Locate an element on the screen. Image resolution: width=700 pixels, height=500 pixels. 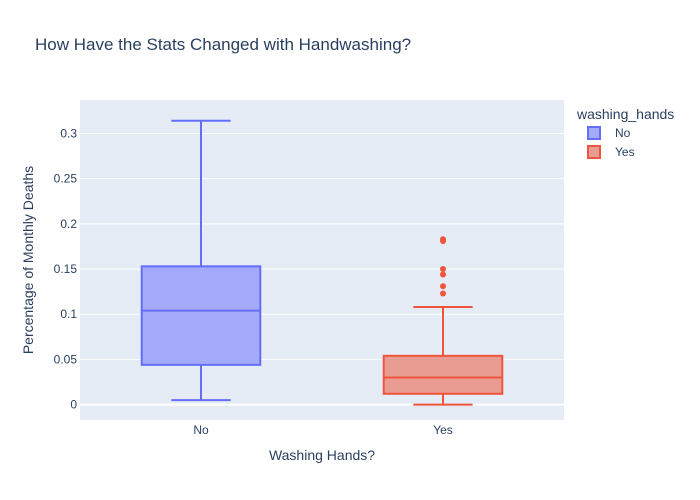
y-tick-label: 0.05 is located at coordinates (66, 359).